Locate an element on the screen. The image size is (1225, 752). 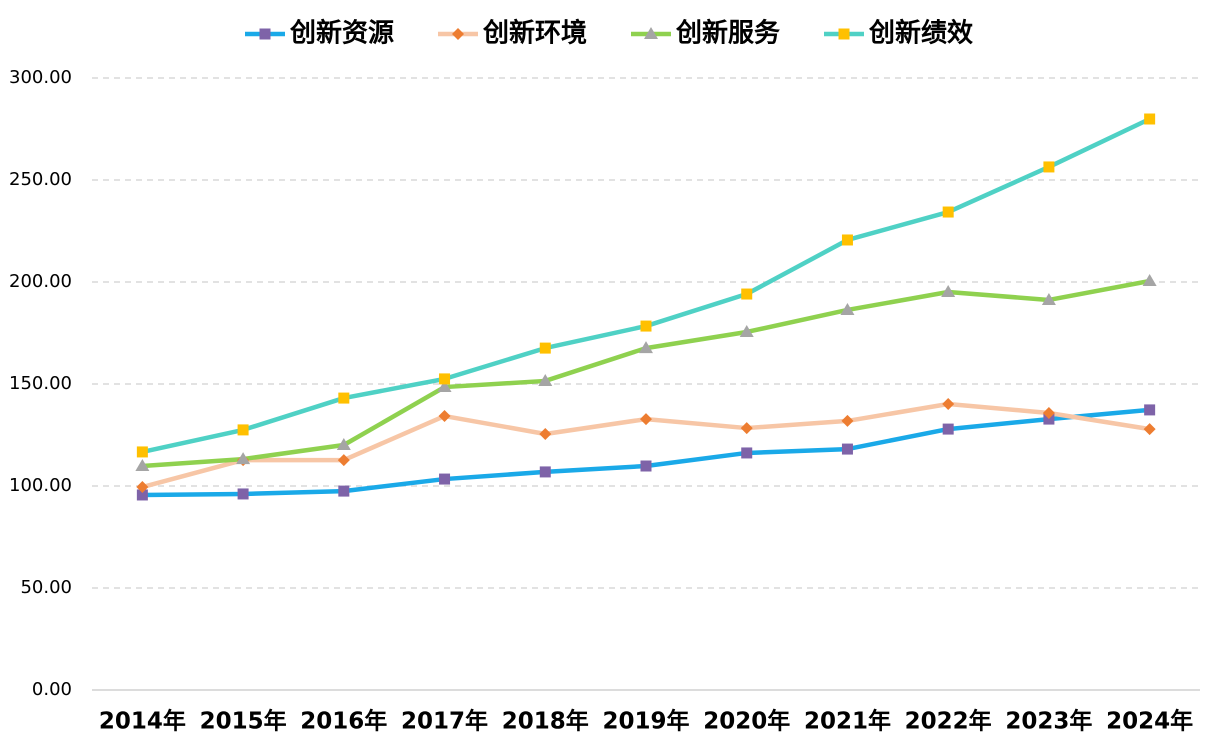
legend-label: 创新服务 is located at coordinates (727, 33).